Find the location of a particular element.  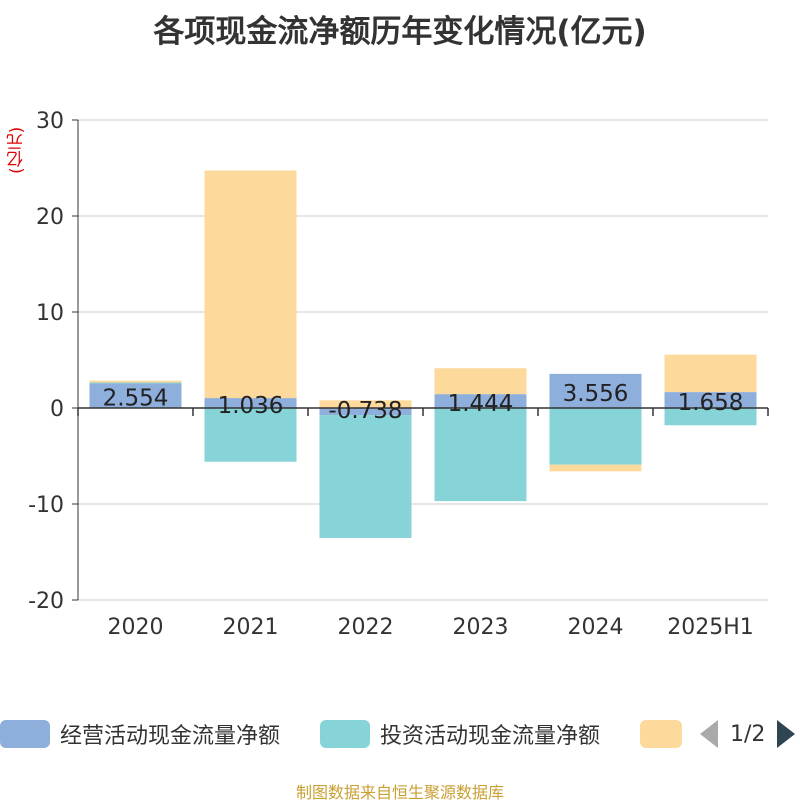

data-label: 1.444 is located at coordinates (481, 404).